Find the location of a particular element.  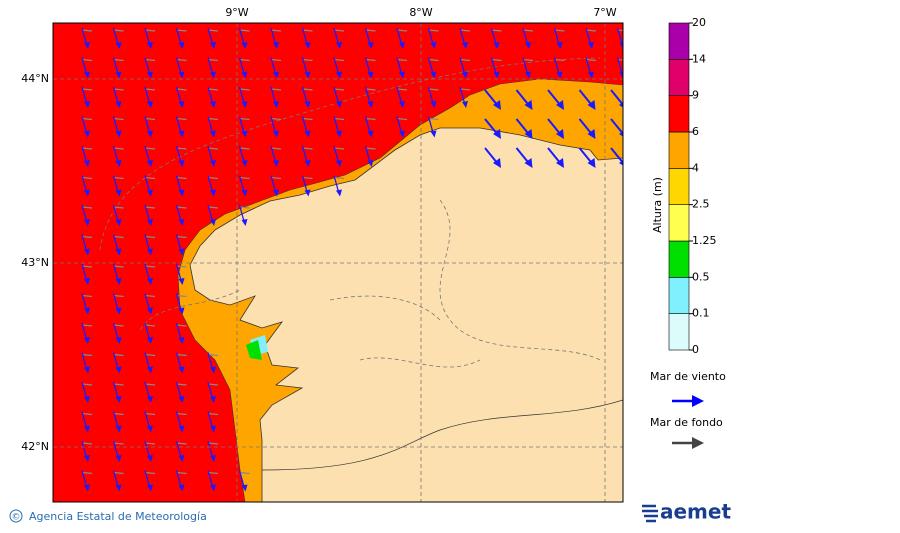

colorbar-label: 9 is located at coordinates (695, 95).